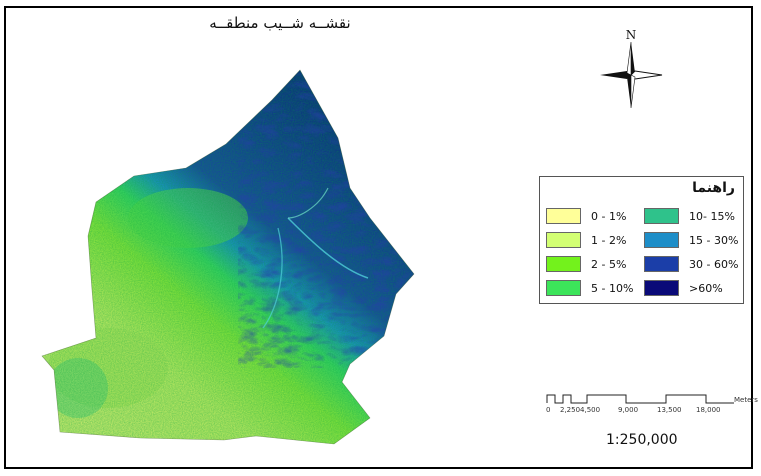 Image resolution: width=761 pixels, height=476 pixels. Describe the element at coordinates (631, 75) in the screenshot. I see `compass-icon` at that location.